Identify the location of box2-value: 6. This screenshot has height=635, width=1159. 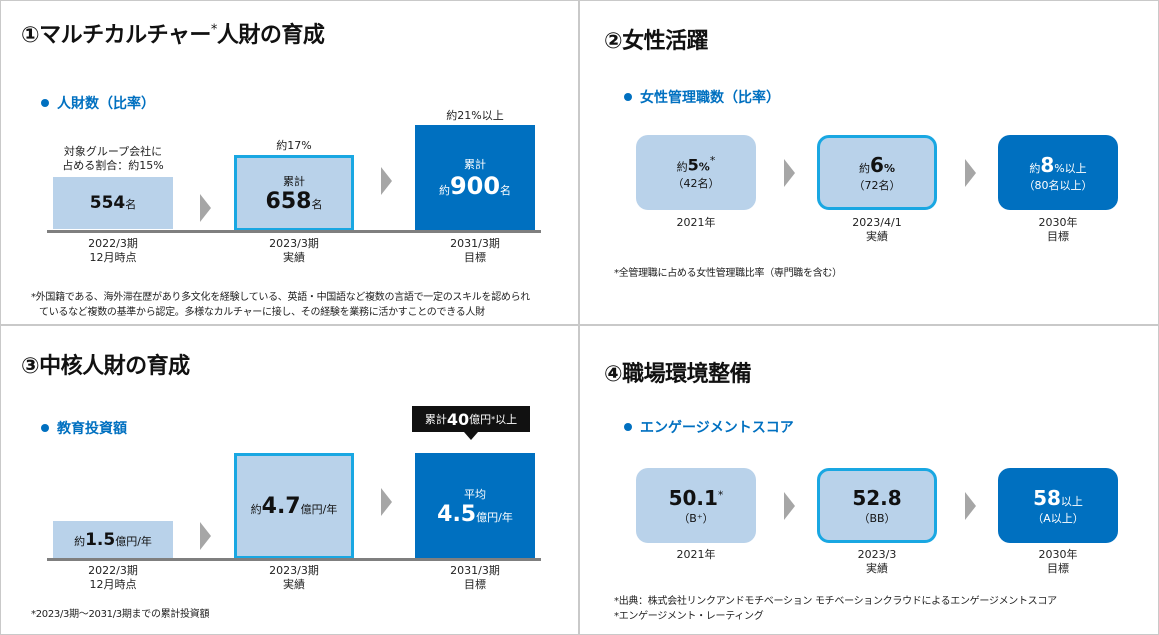
(877, 164).